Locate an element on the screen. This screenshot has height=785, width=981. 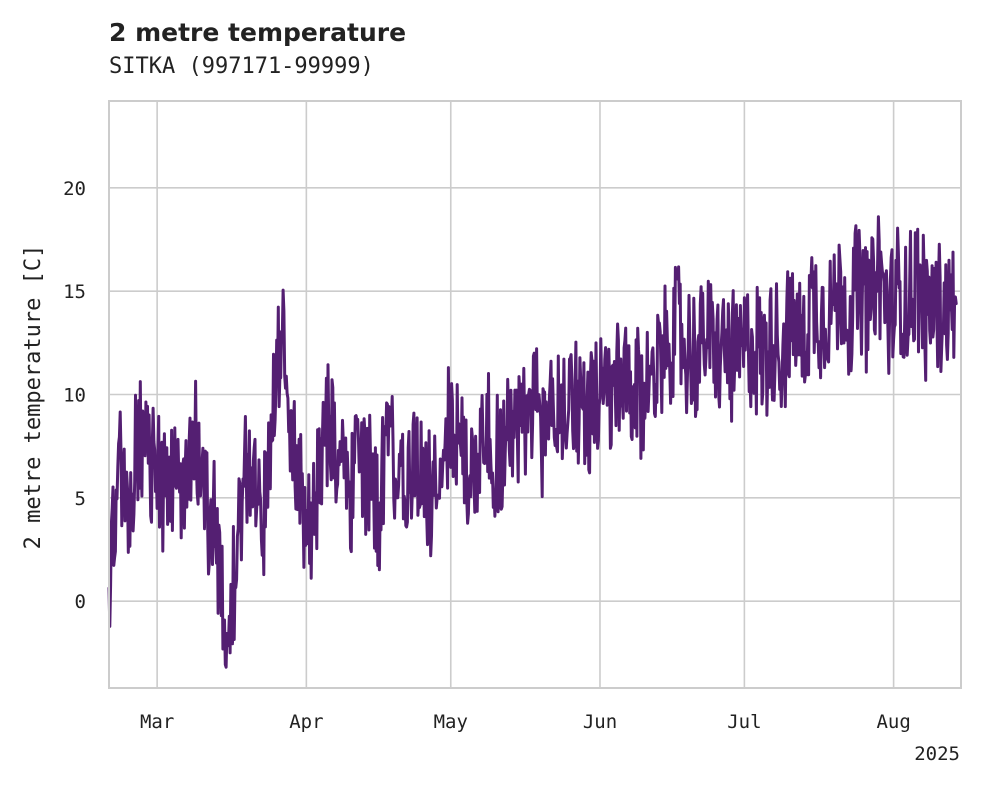
y-tick-label: 5 is located at coordinates (80, 499).